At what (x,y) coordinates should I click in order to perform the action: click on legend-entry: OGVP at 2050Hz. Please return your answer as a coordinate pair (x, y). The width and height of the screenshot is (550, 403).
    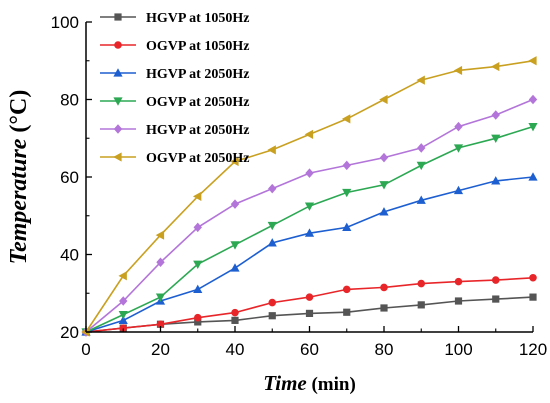
    Looking at the image, I should click on (174, 102).